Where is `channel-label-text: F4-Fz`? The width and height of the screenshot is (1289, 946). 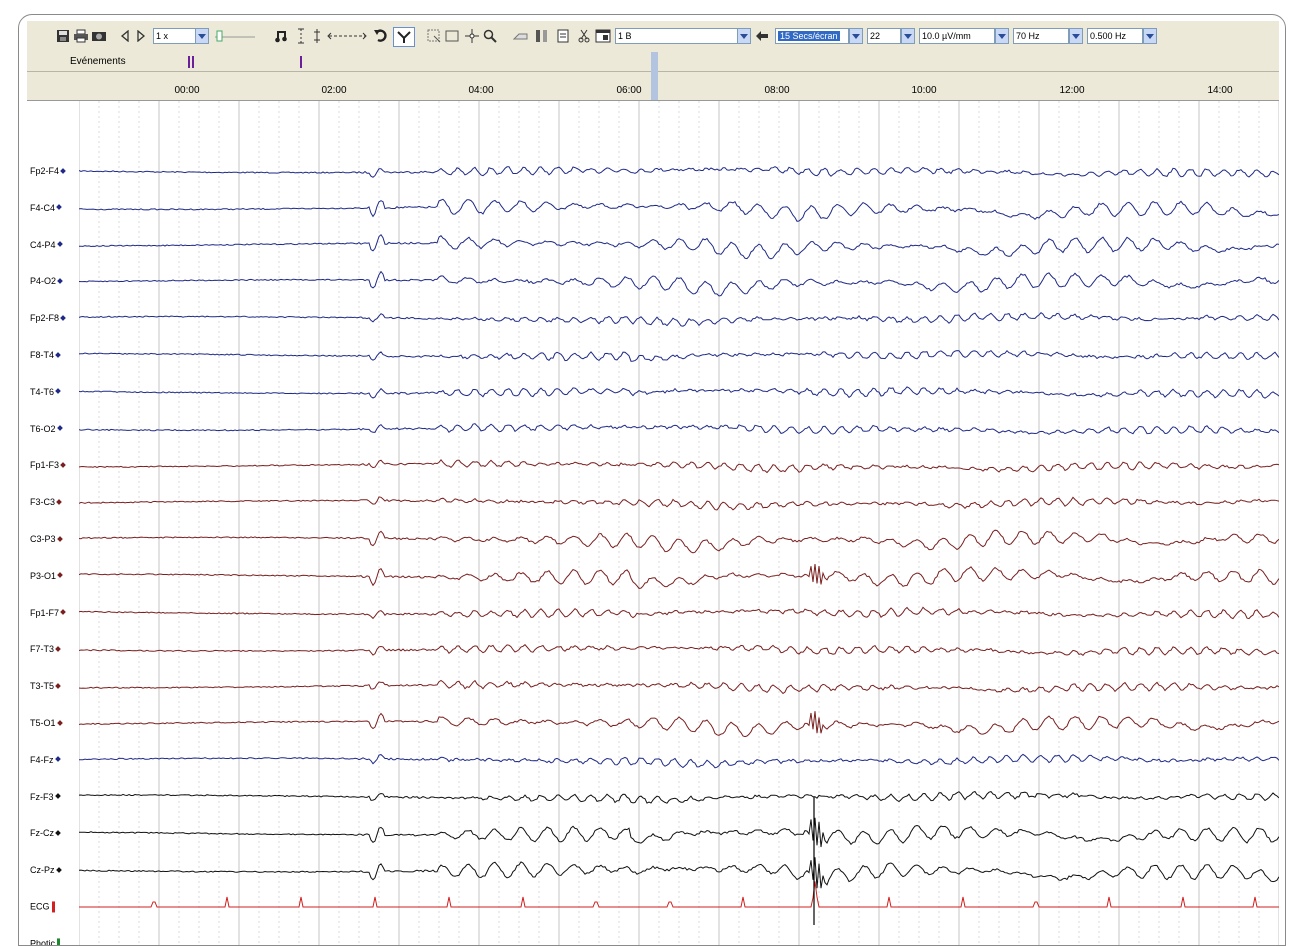
channel-label-text: F4-Fz is located at coordinates (42, 759).